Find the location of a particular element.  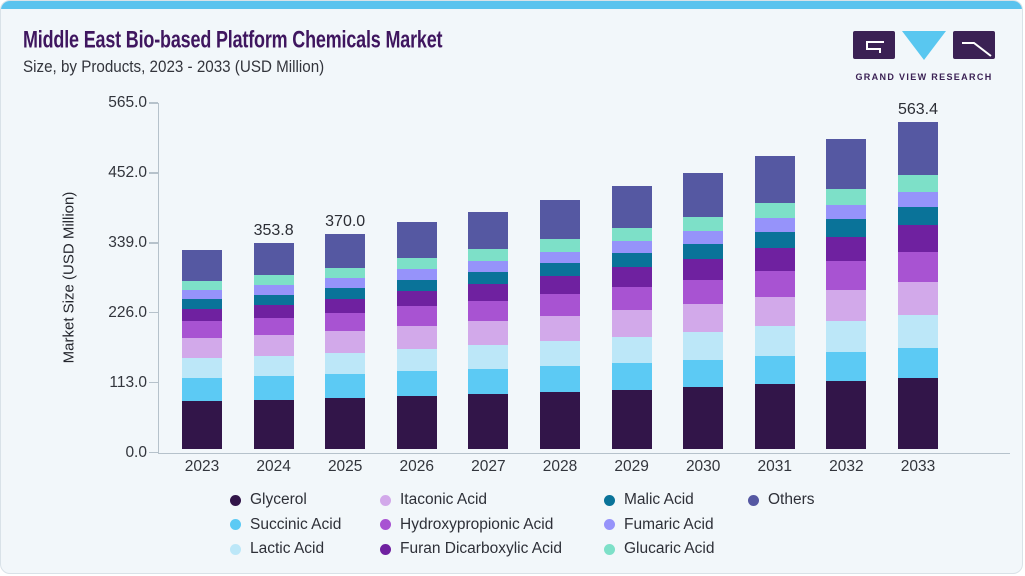

top-accent-bar is located at coordinates (511, 5).